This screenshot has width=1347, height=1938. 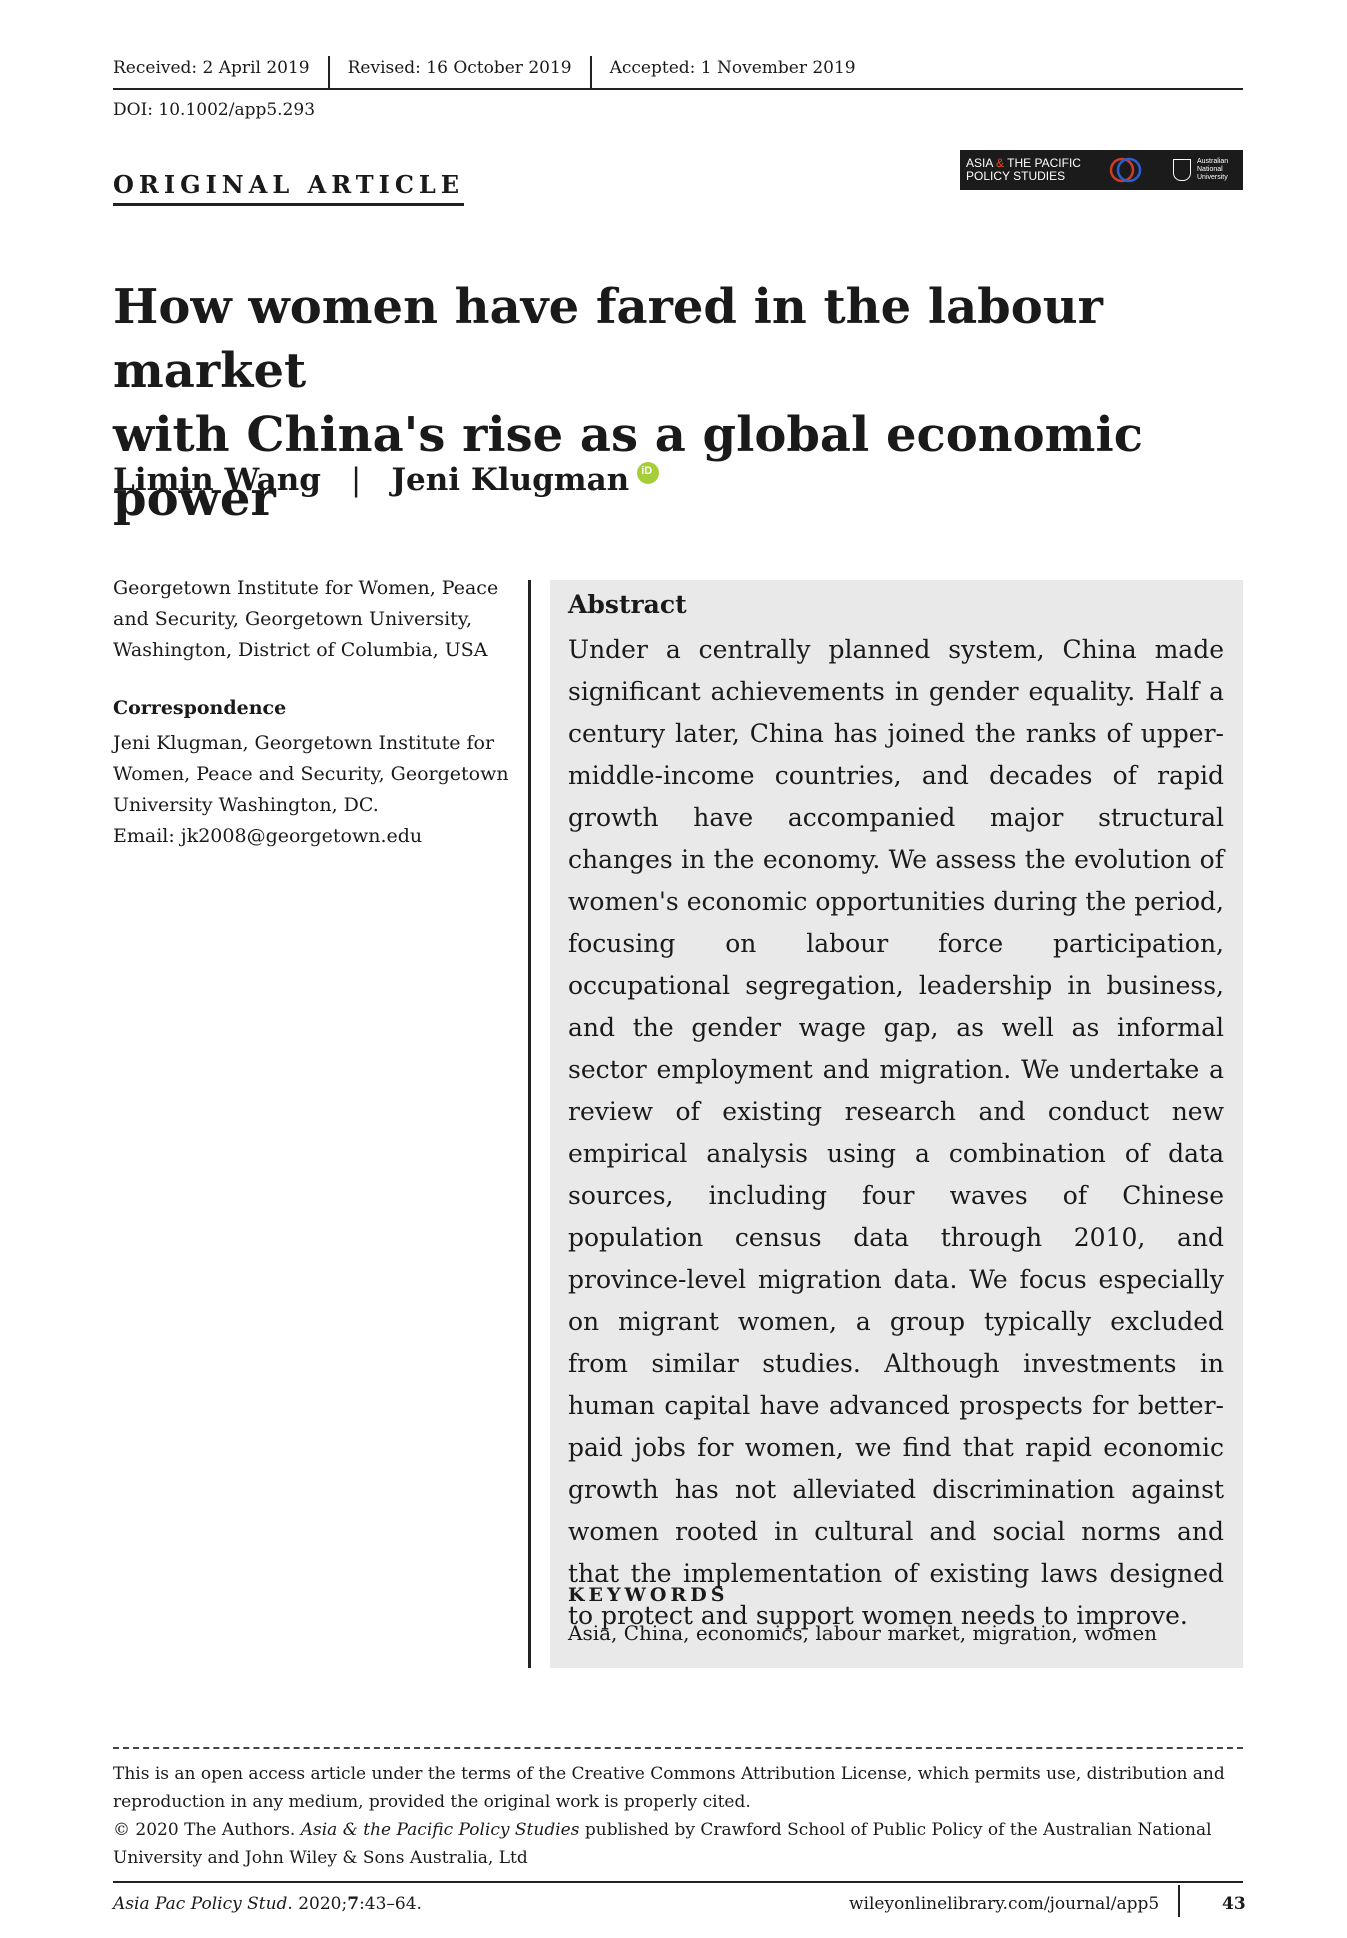 I want to click on university-name: Australian National University, so click(x=1213, y=169).